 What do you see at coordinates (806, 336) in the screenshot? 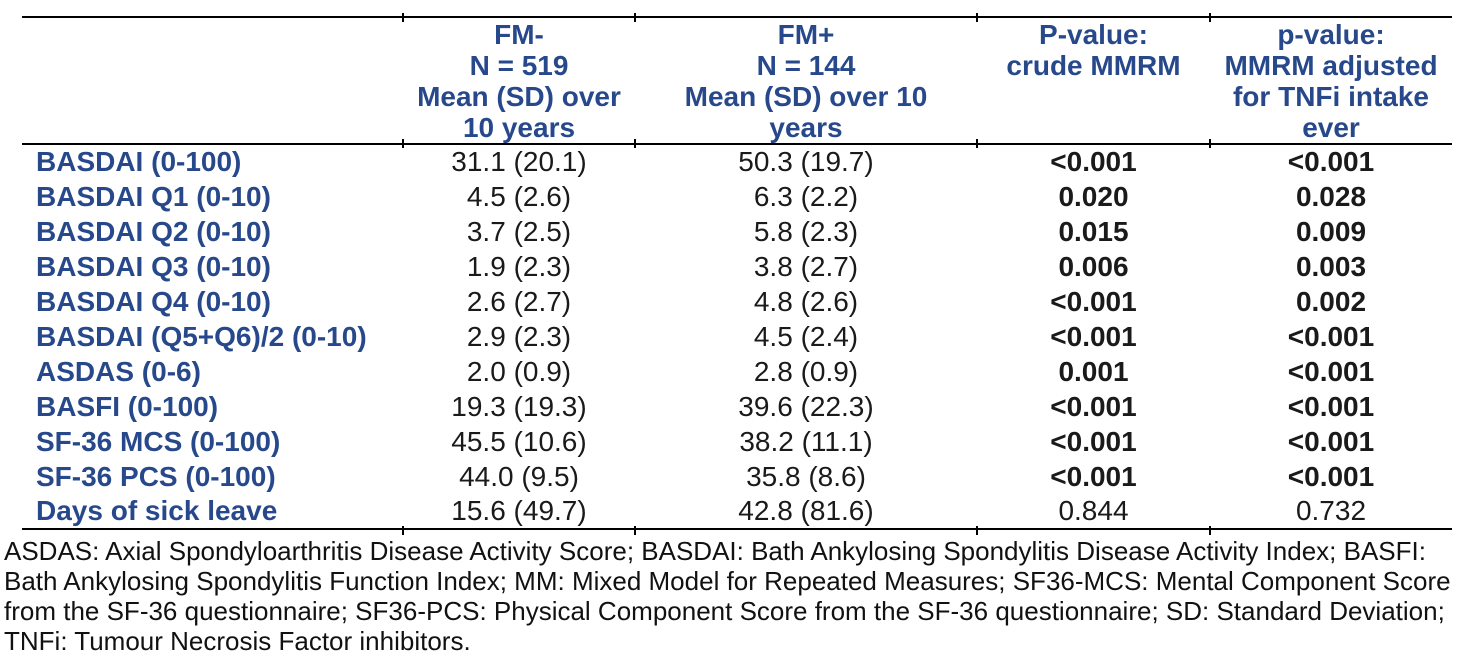
I see `fm-plus-value: 4.5 (2.4)` at bounding box center [806, 336].